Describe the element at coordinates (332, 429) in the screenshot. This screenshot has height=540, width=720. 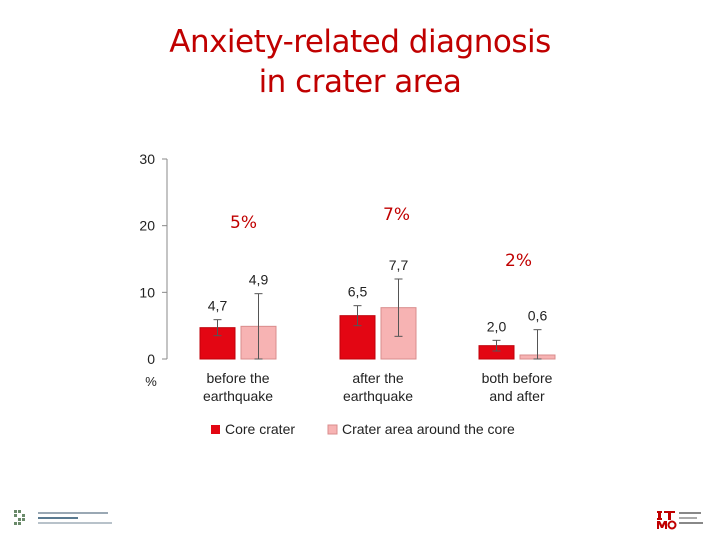
I see `legend-swatch-around` at that location.